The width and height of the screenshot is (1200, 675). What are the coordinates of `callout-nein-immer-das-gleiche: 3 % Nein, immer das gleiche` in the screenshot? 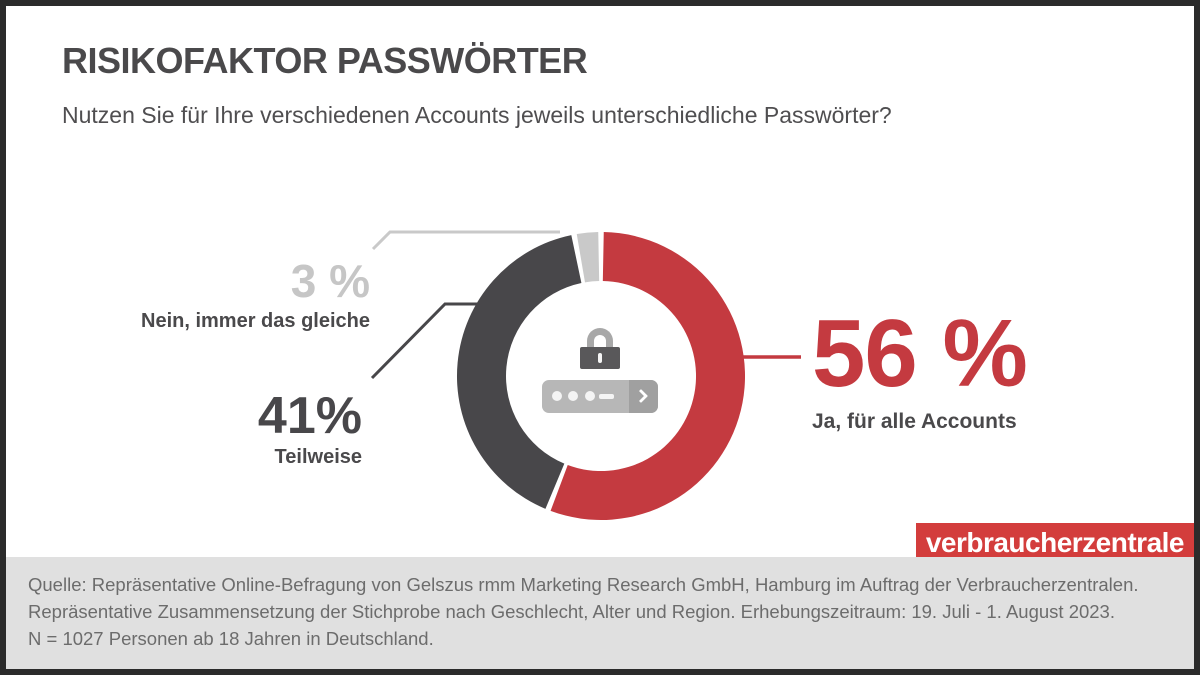 It's located at (255, 295).